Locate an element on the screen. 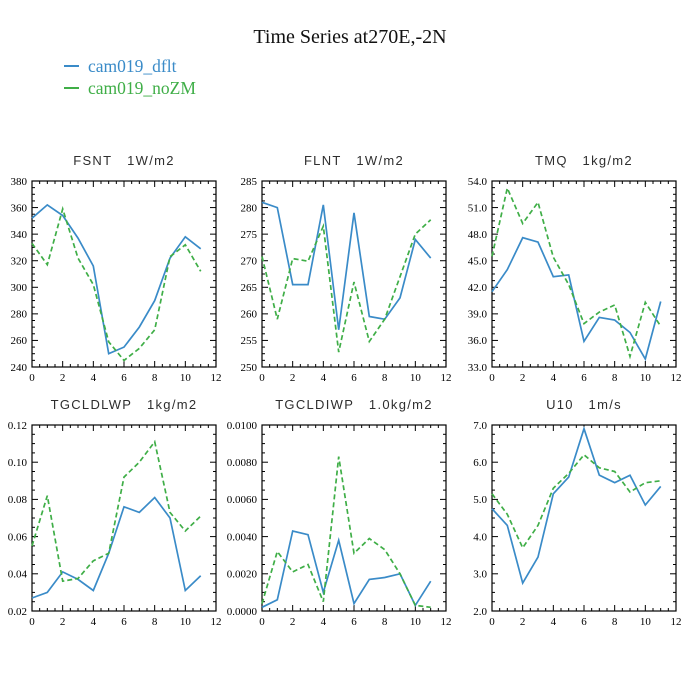 This screenshot has width=700, height=700. subplot-title-tmq: TMQ 1kg/m2 is located at coordinates (584, 160).